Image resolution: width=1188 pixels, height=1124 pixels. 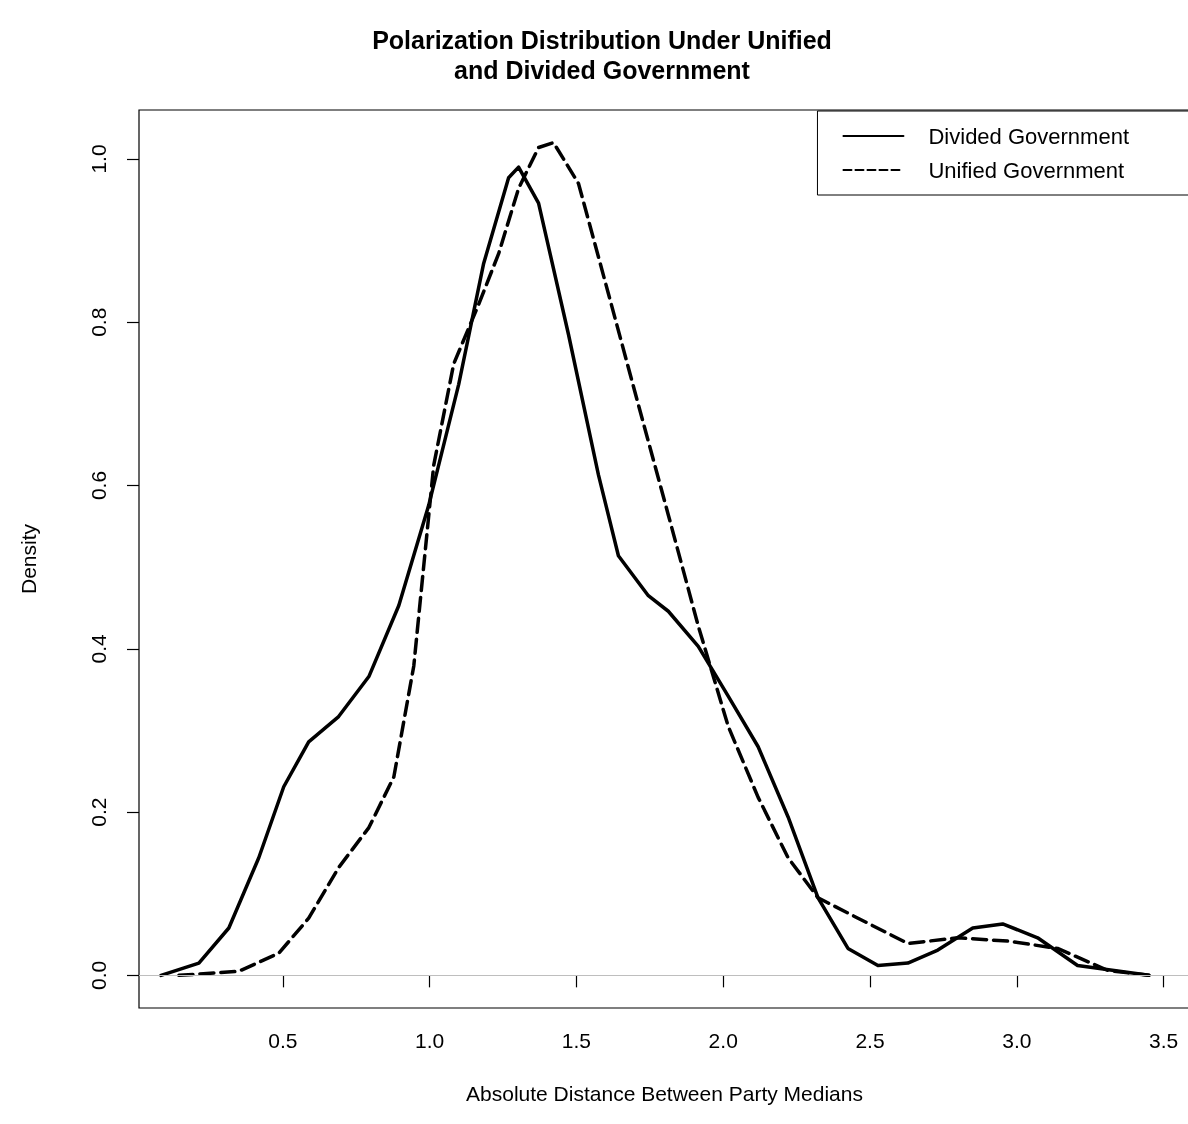 I want to click on x-tick-label: 2.5, so click(x=870, y=1040).